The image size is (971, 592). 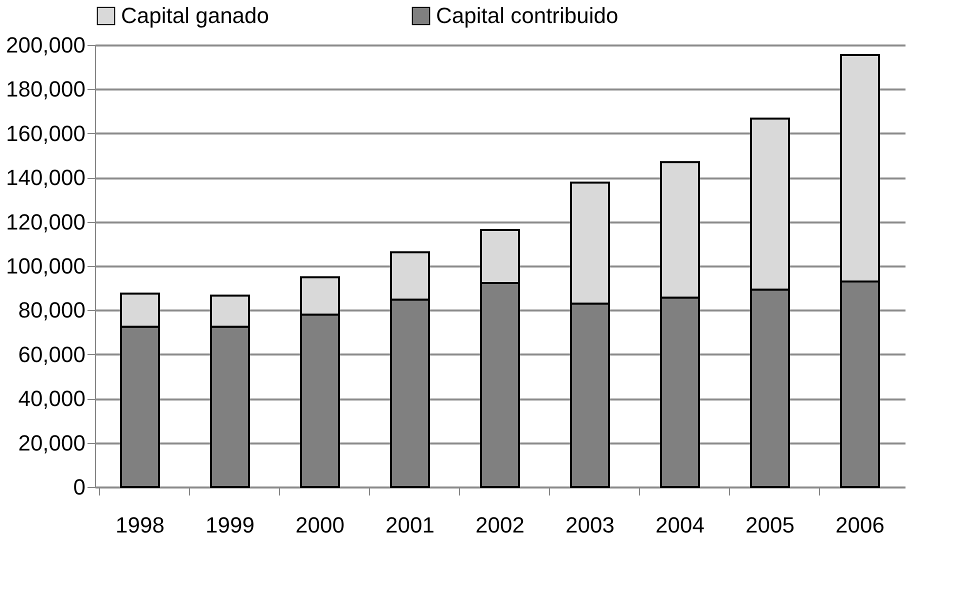 What do you see at coordinates (500, 525) in the screenshot?
I see `x-tick-label: 2002` at bounding box center [500, 525].